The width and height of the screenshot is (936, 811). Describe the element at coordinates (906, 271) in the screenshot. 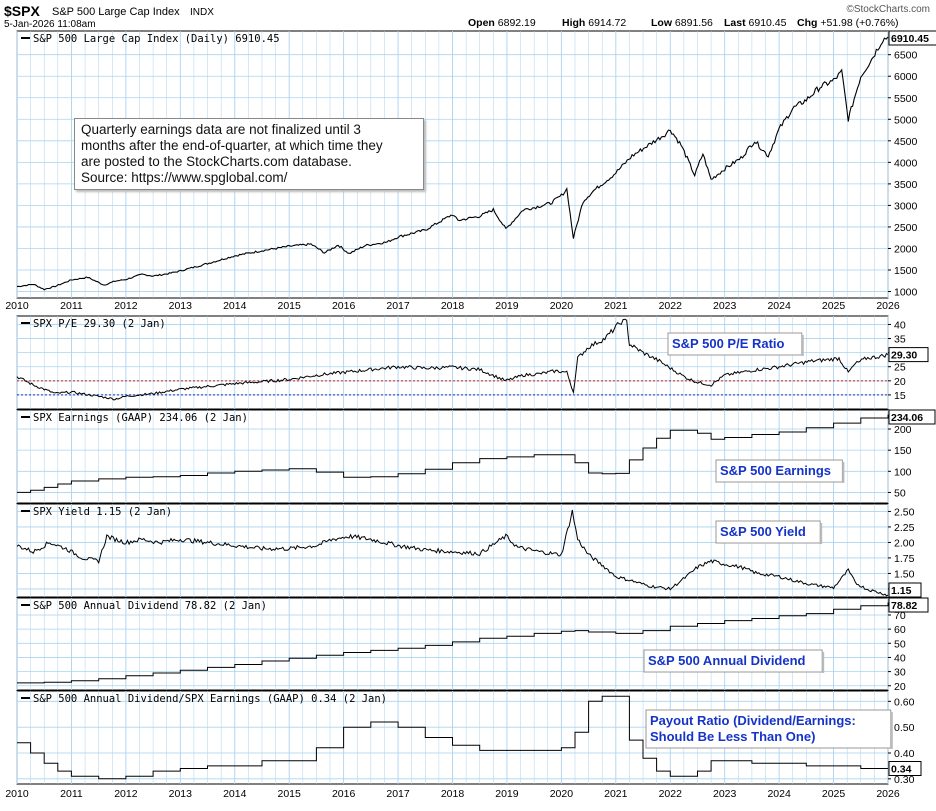

I see `y-tick-label: 1500` at that location.